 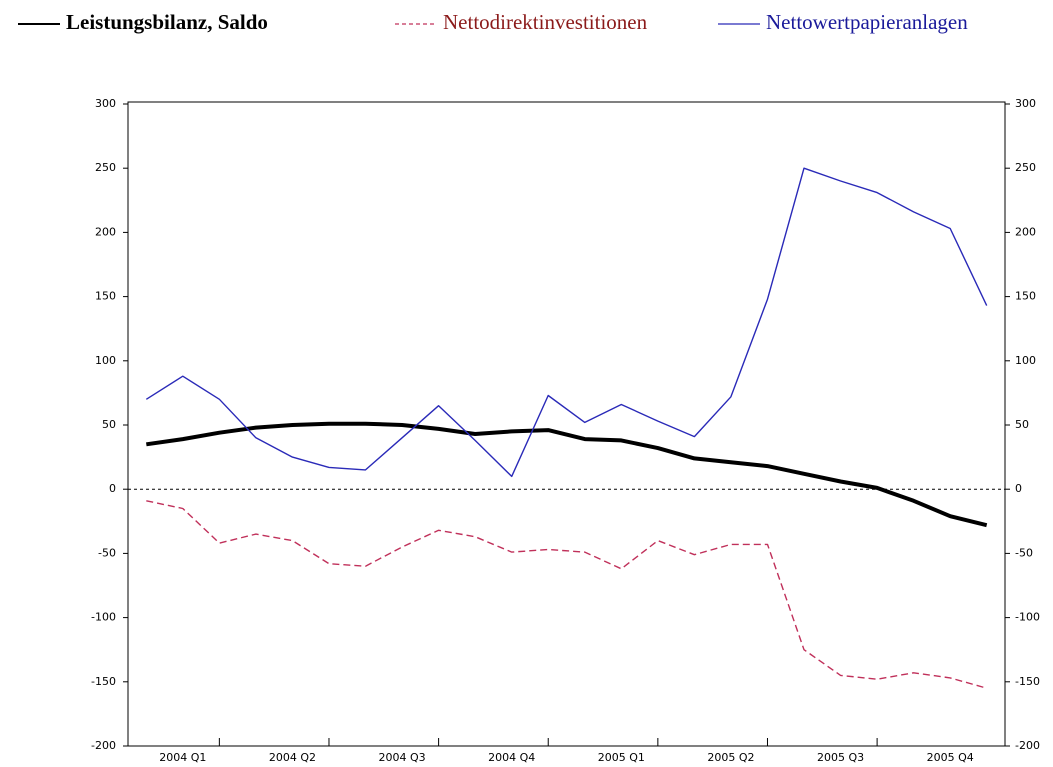 What do you see at coordinates (103, 745) in the screenshot?
I see `y-tick-label: -200` at bounding box center [103, 745].